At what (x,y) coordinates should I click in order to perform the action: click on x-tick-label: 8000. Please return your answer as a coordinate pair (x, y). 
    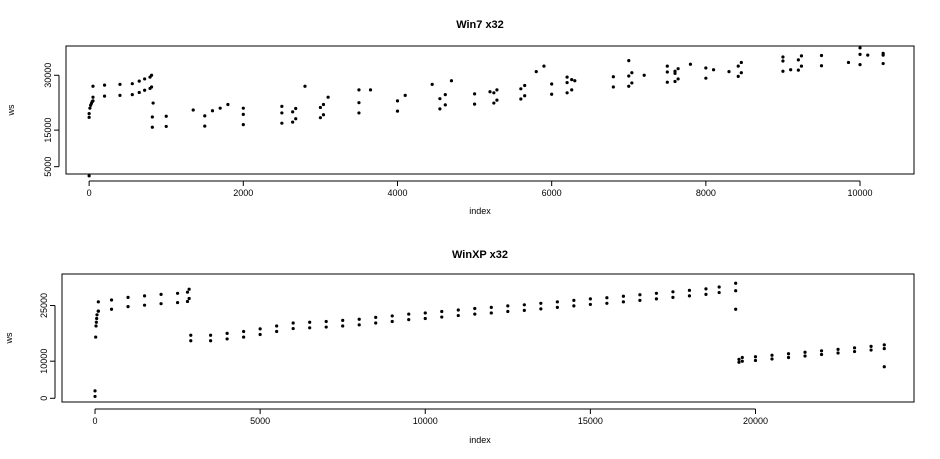
    Looking at the image, I should click on (706, 193).